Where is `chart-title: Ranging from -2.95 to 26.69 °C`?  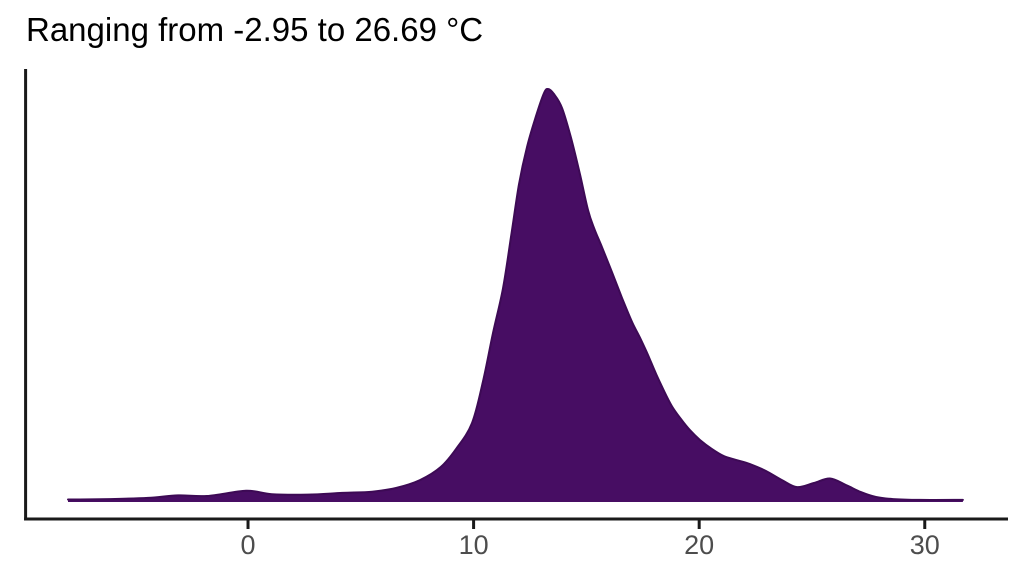 chart-title: Ranging from -2.95 to 26.69 °C is located at coordinates (255, 29).